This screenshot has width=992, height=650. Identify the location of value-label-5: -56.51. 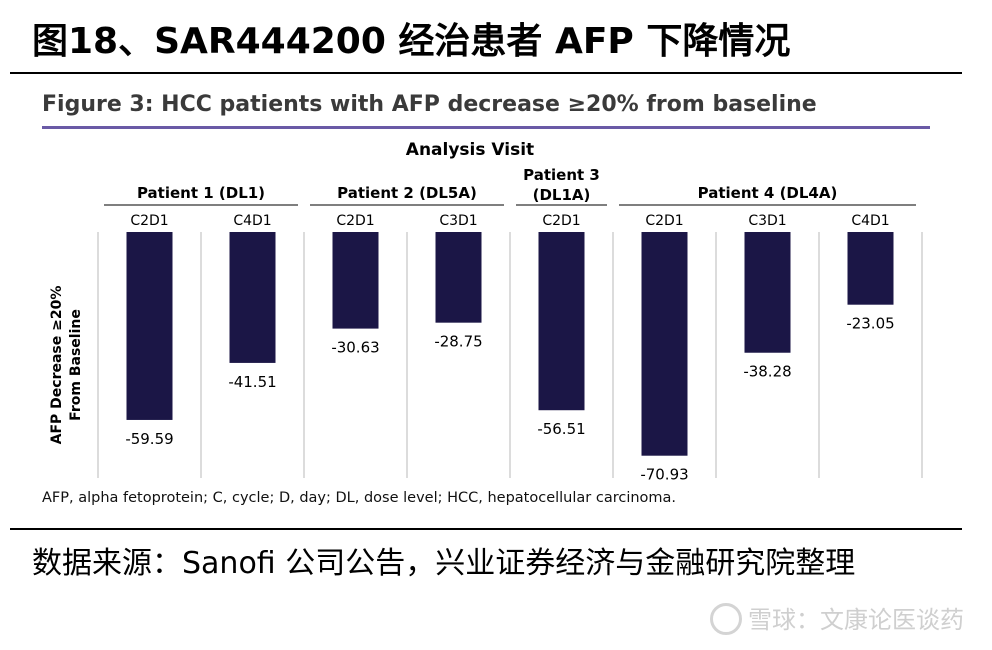
(561, 429).